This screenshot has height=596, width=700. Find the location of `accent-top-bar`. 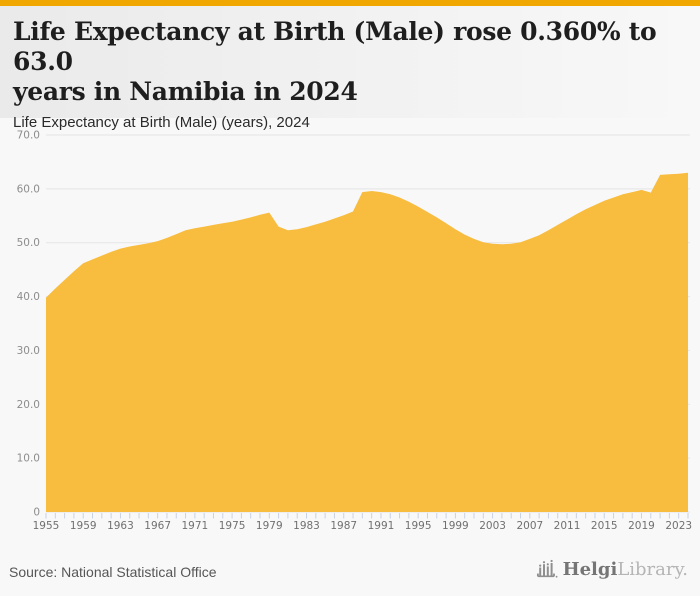

accent-top-bar is located at coordinates (350, 3).